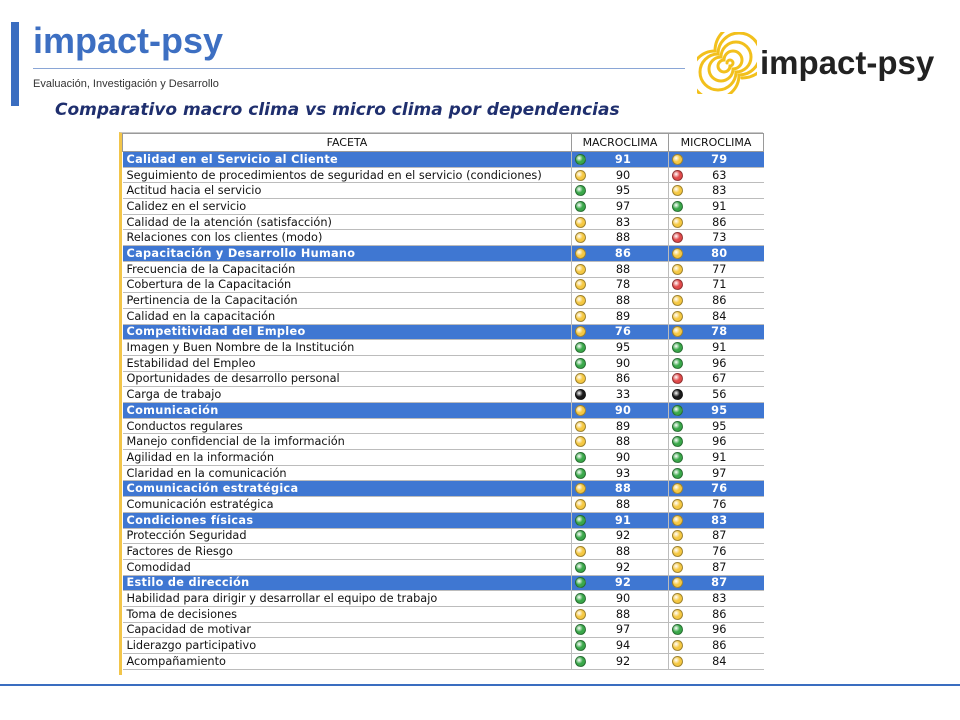 The height and width of the screenshot is (720, 960). I want to click on score-value: 93, so click(623, 473).